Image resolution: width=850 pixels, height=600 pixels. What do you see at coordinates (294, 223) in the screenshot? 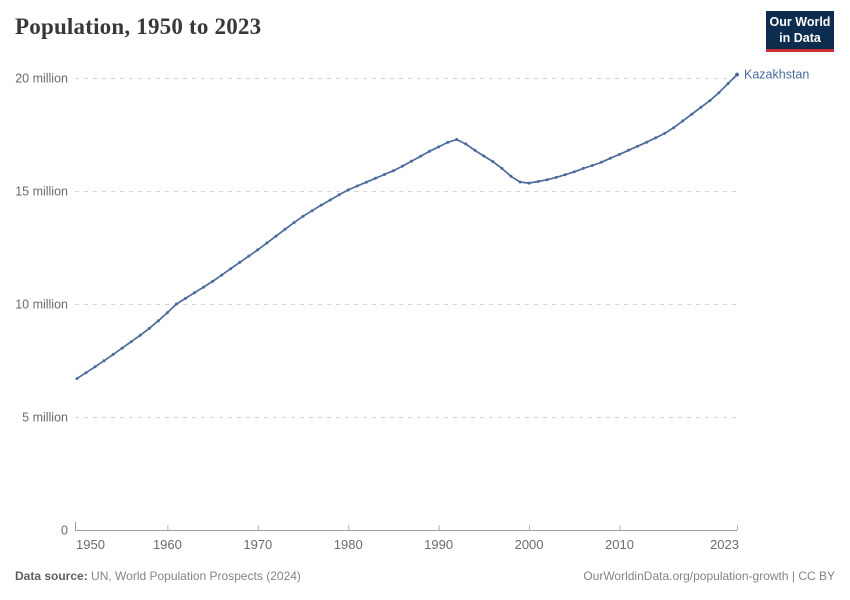
I see `data-point-1974` at bounding box center [294, 223].